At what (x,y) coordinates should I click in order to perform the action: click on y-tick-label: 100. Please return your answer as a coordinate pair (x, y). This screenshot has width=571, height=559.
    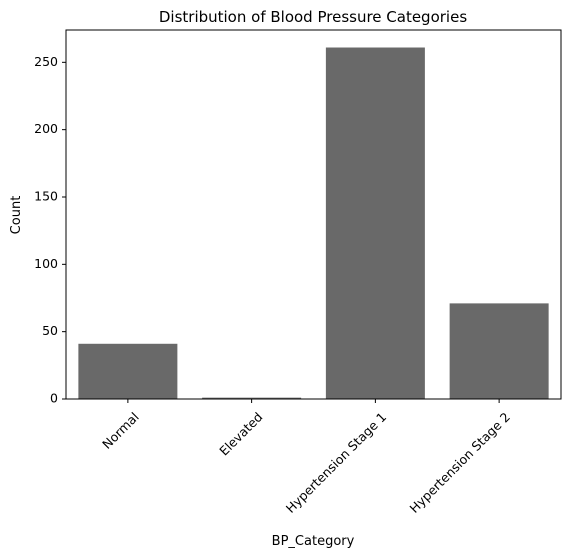
    Looking at the image, I should click on (46, 263).